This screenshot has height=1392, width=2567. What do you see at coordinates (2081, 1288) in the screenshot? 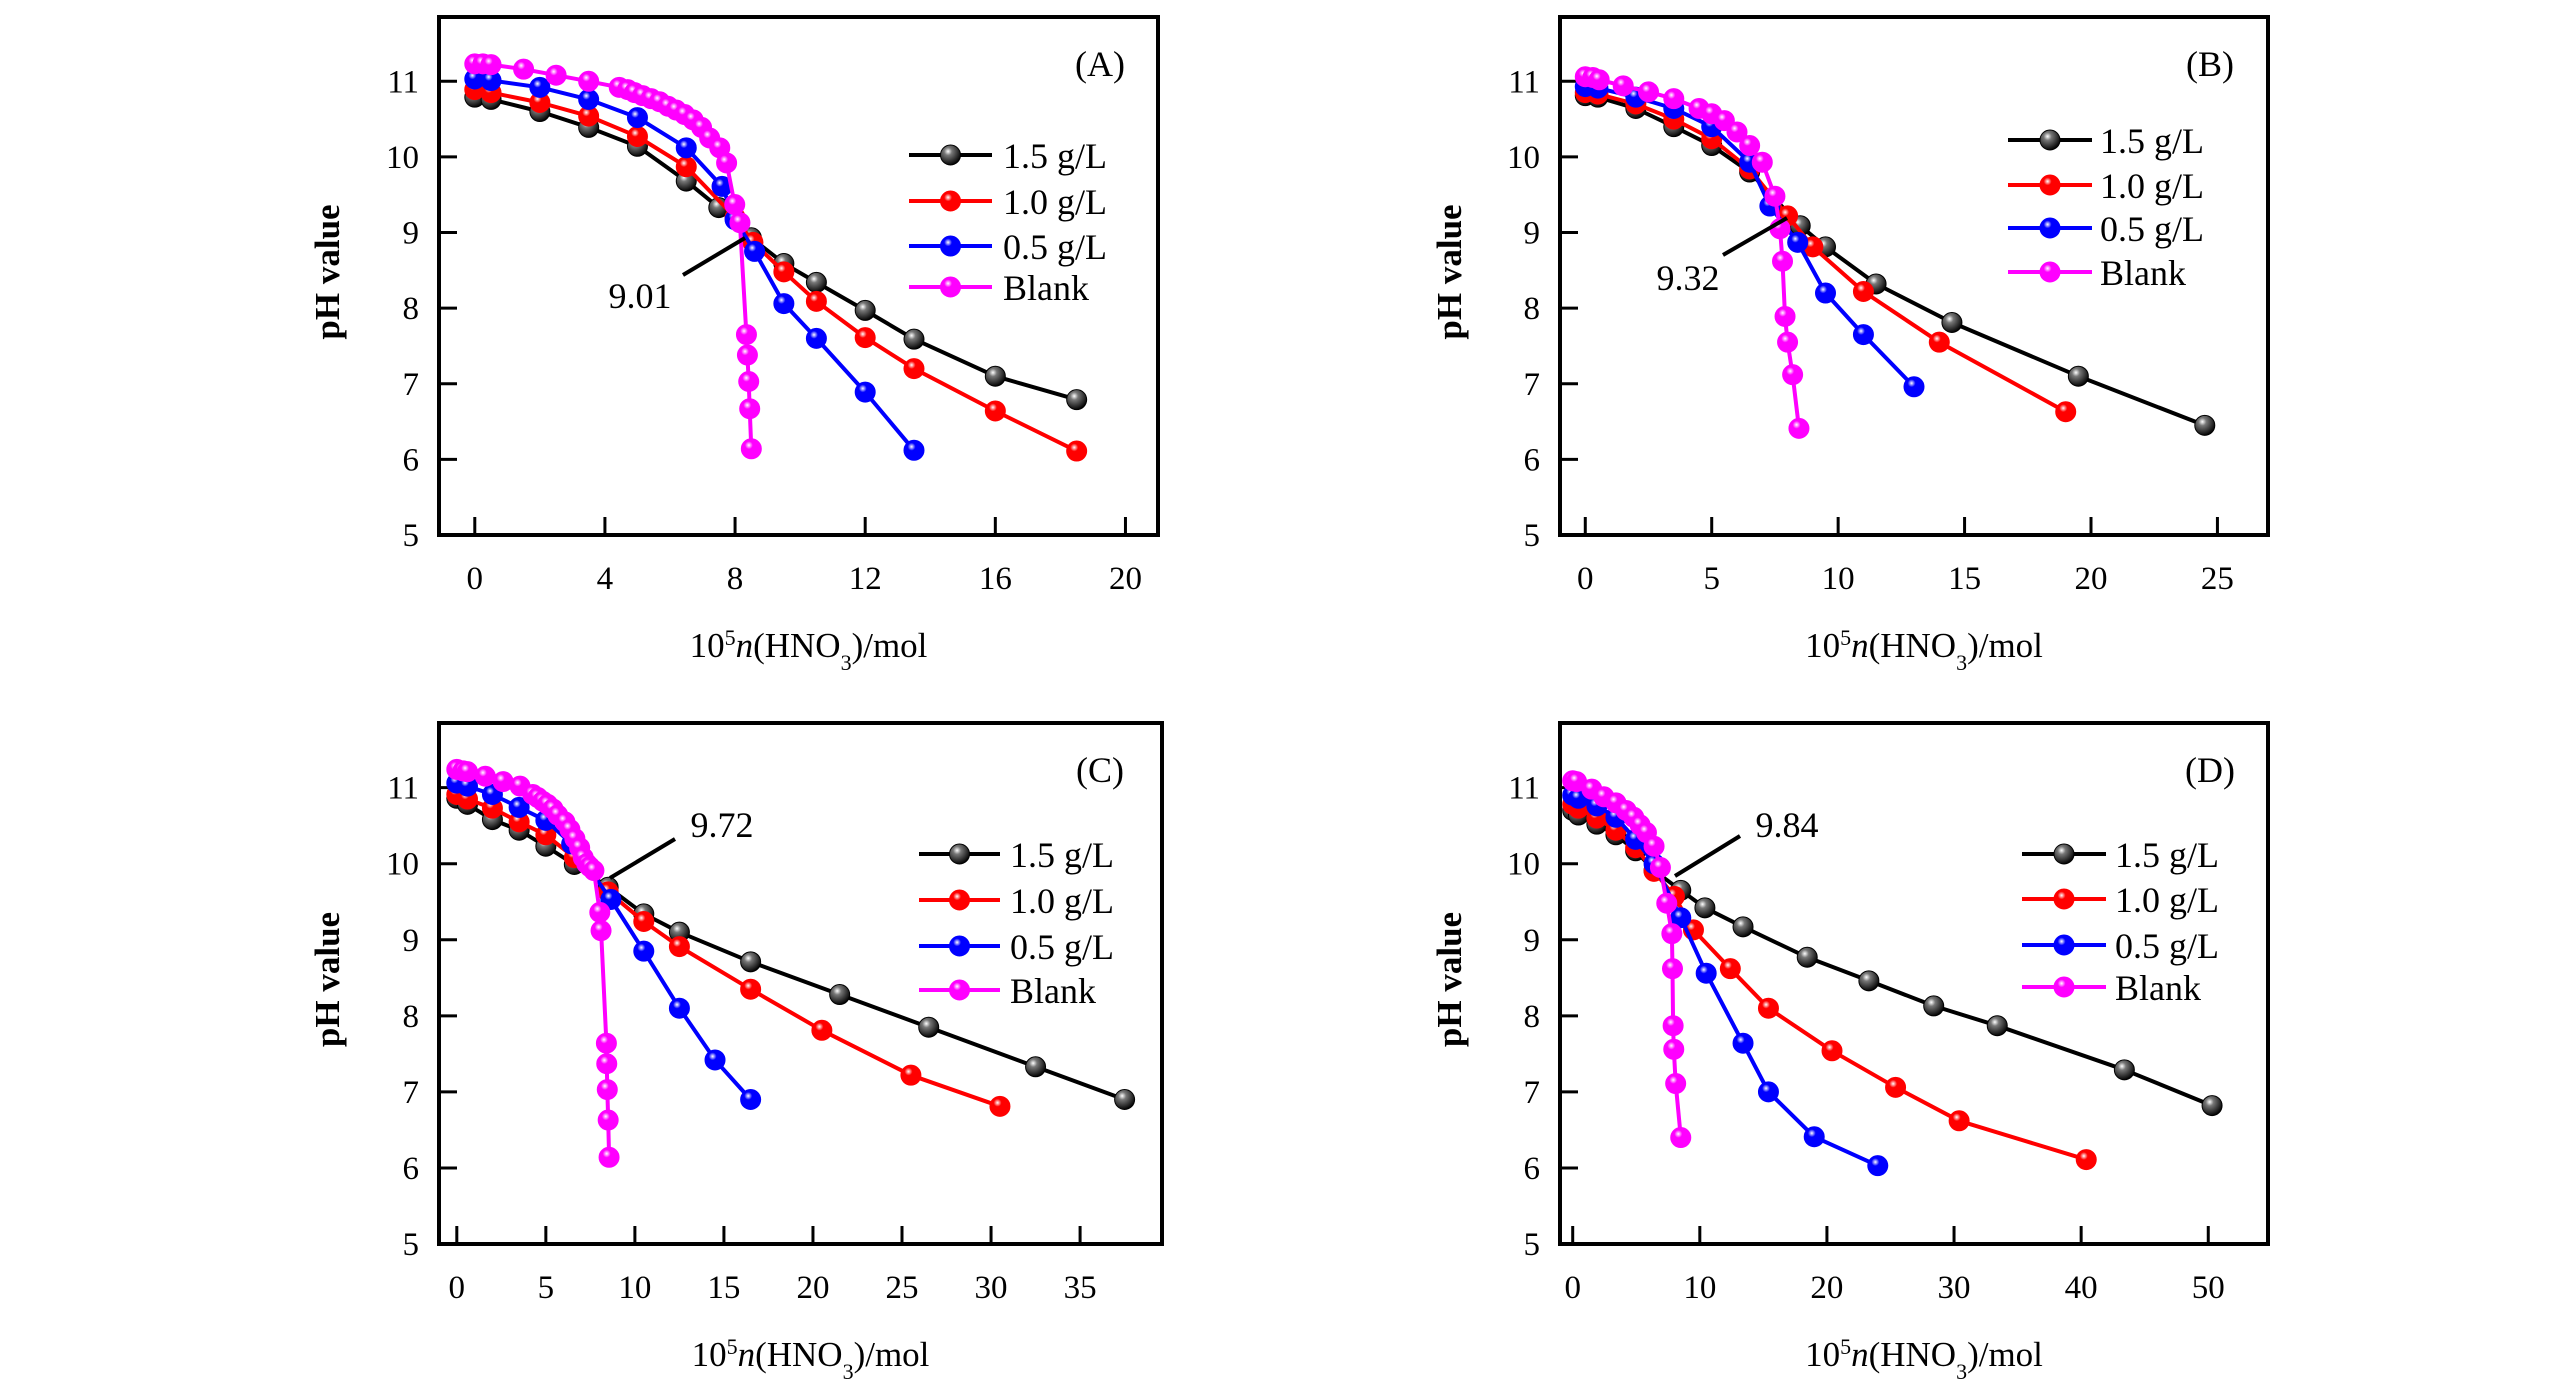
I see `x-tick-label: 40` at bounding box center [2081, 1288].